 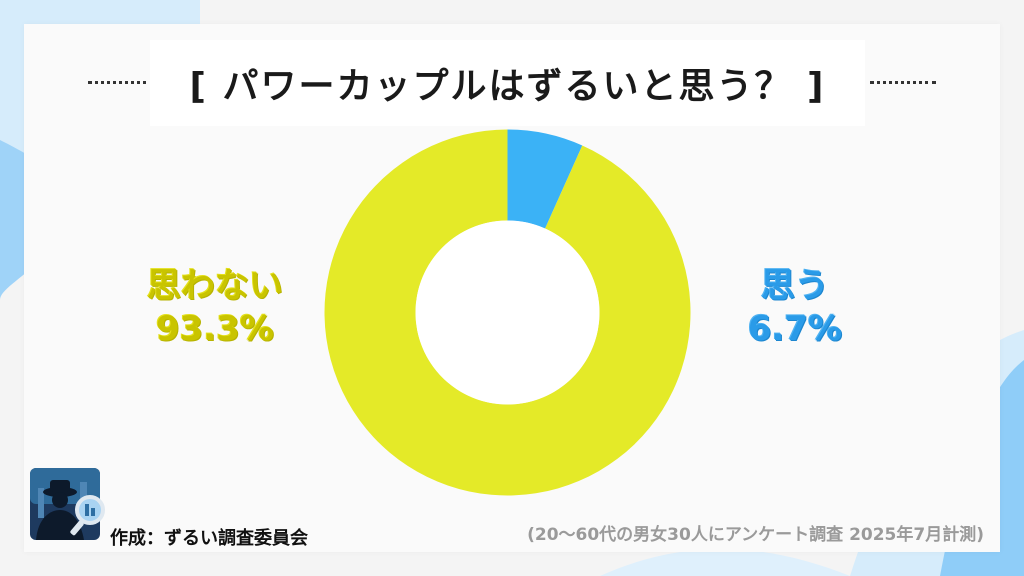 What do you see at coordinates (507, 86) in the screenshot?
I see `chart-title: [ パワーカップルはずるいと思う？ ]` at bounding box center [507, 86].